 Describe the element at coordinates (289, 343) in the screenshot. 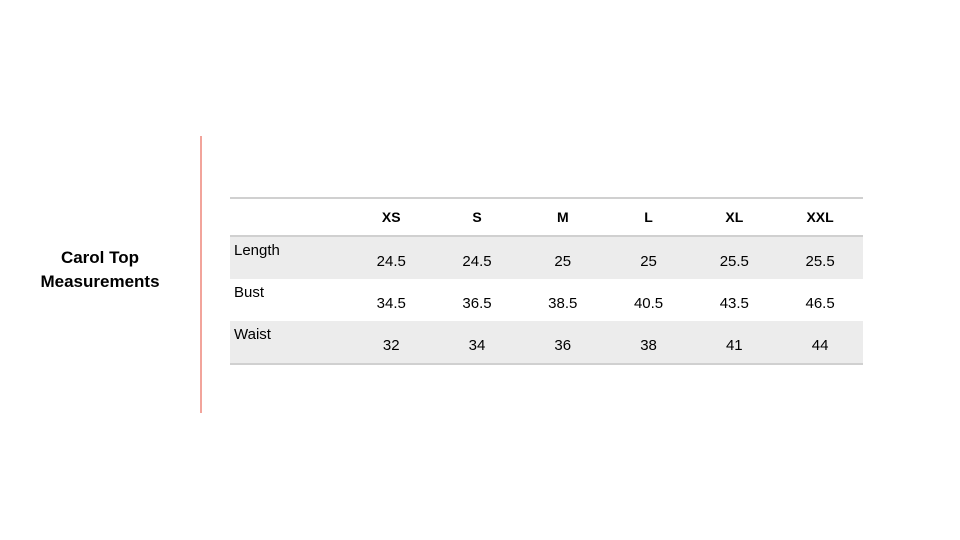

I see `row-label: Waist` at that location.